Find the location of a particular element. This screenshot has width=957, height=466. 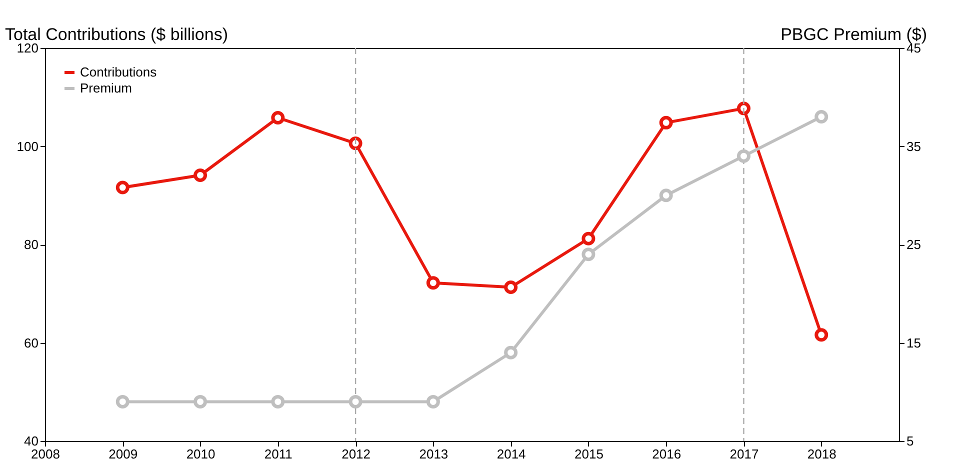

y-tick-label: 80 is located at coordinates (31, 244).